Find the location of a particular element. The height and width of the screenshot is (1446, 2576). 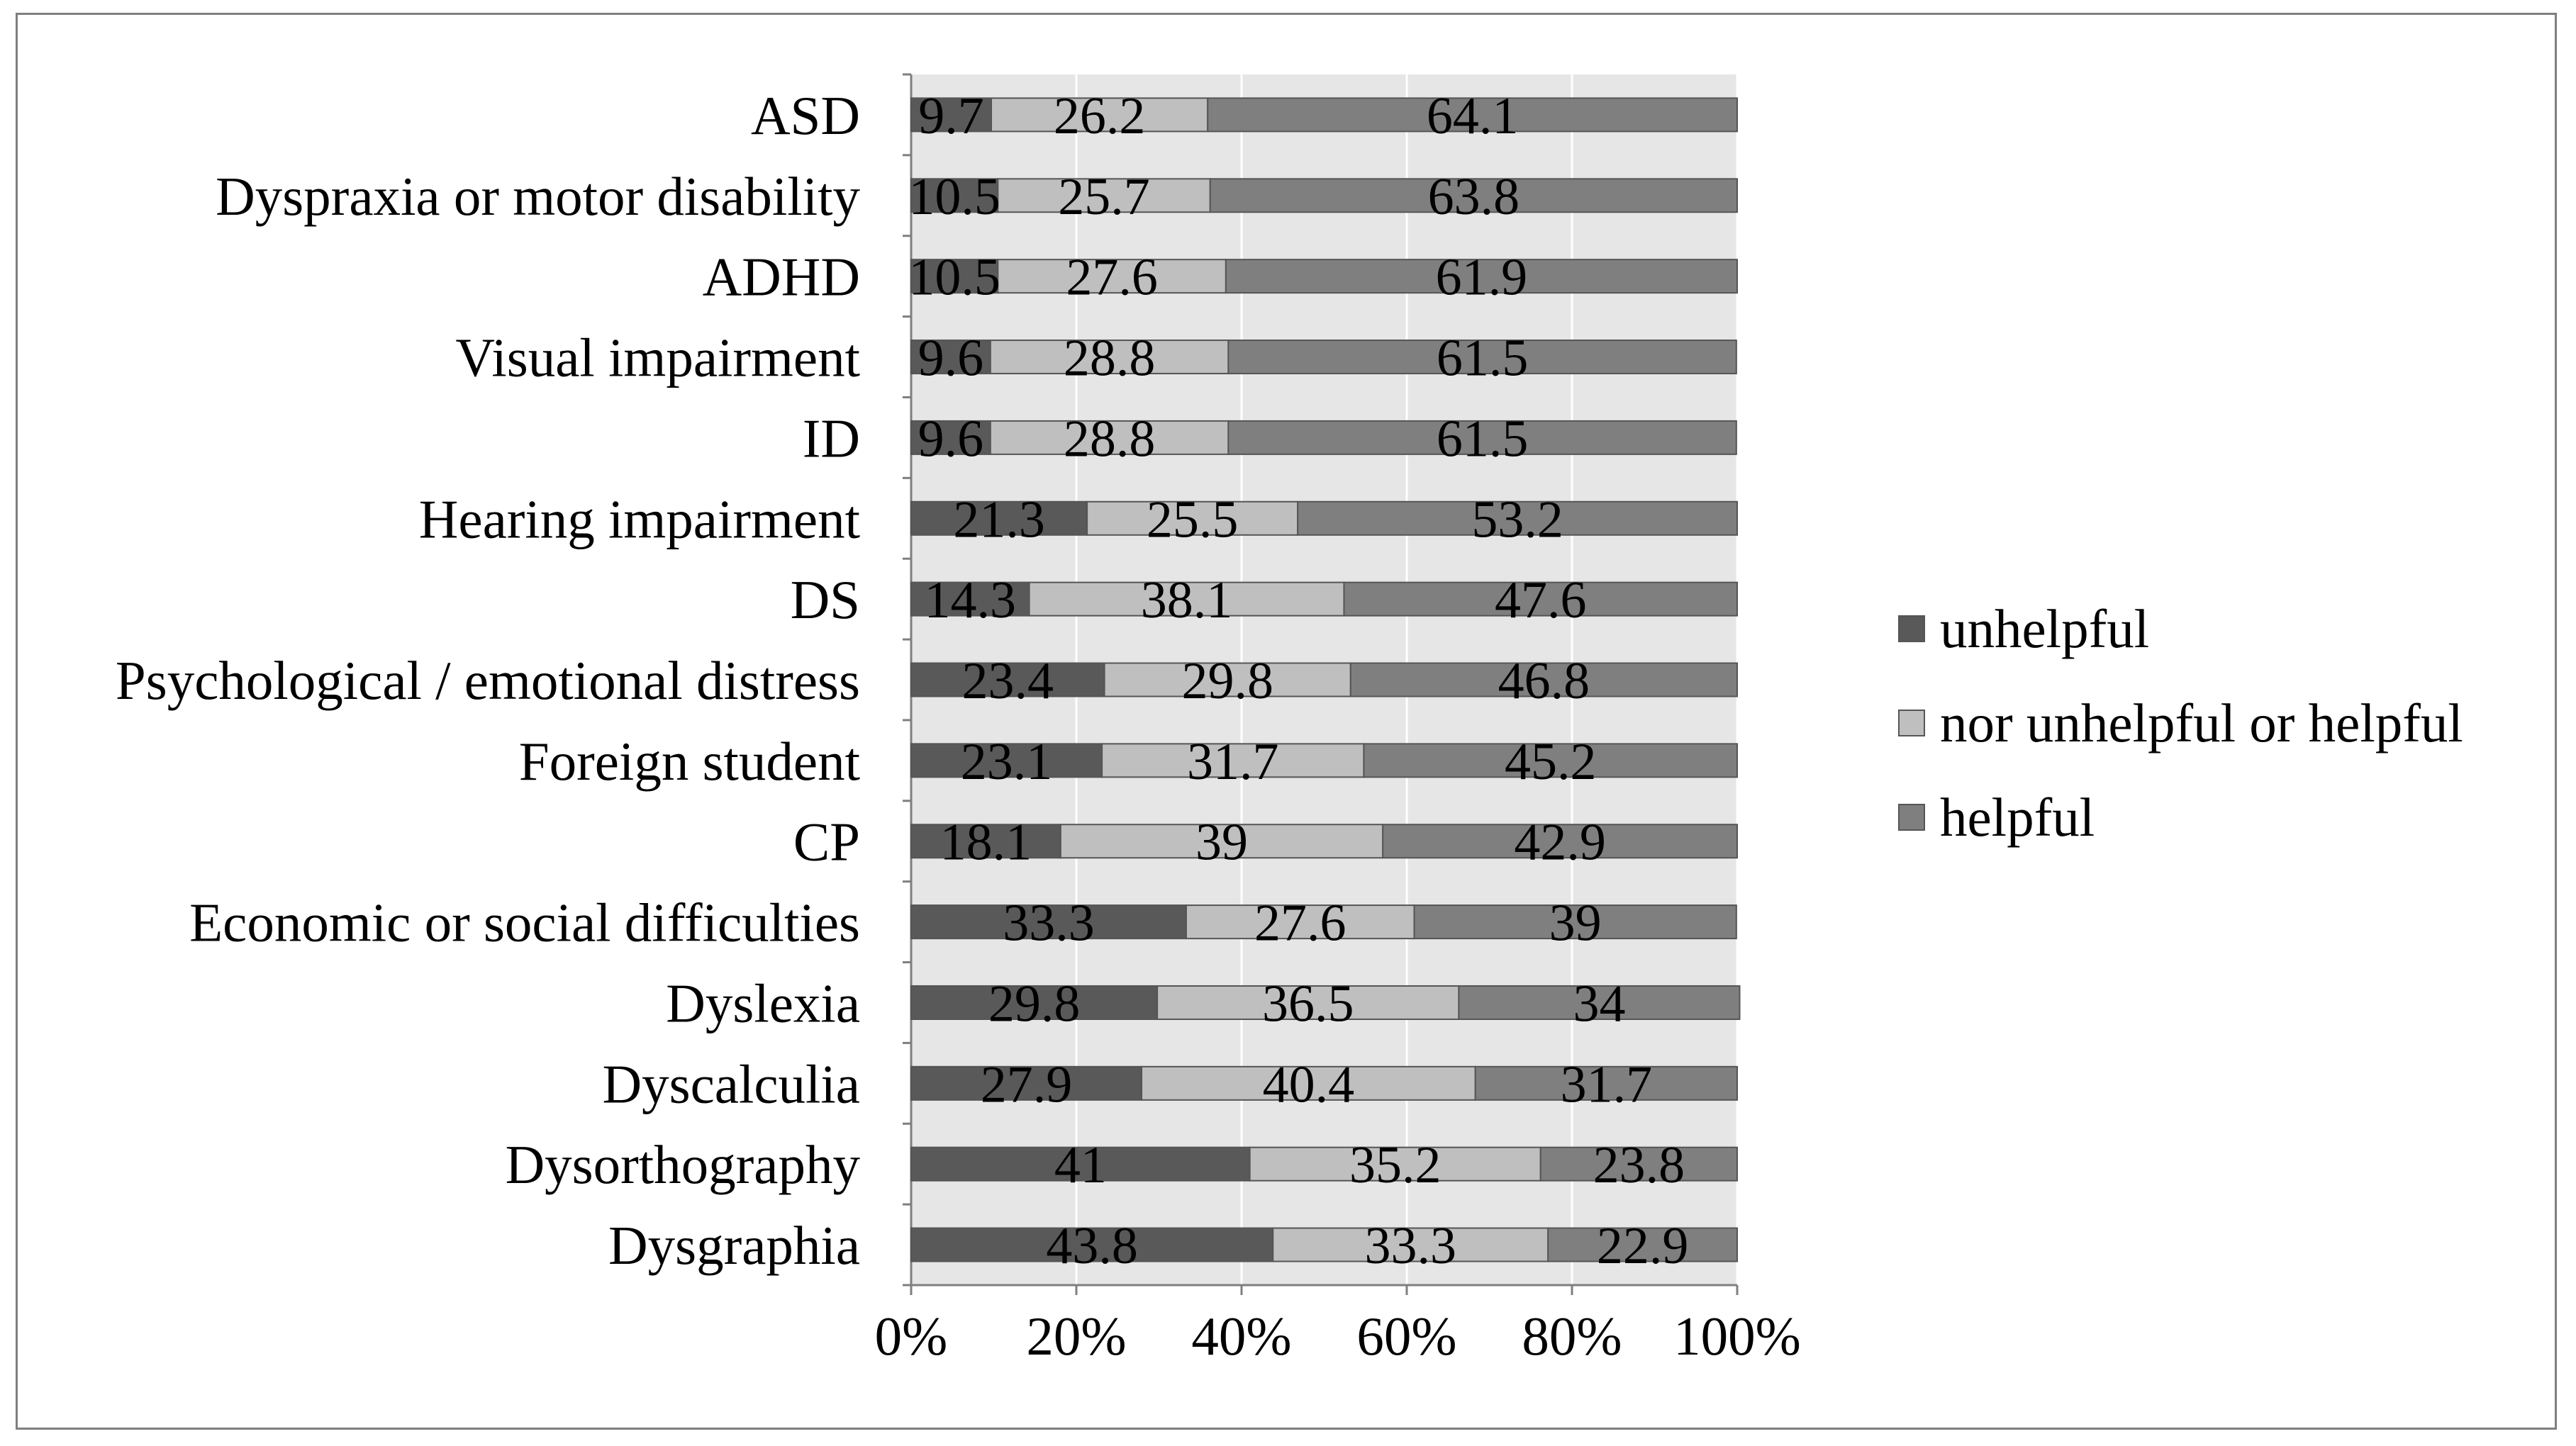

category-label: Dyspraxia or motor disability is located at coordinates (538, 197).